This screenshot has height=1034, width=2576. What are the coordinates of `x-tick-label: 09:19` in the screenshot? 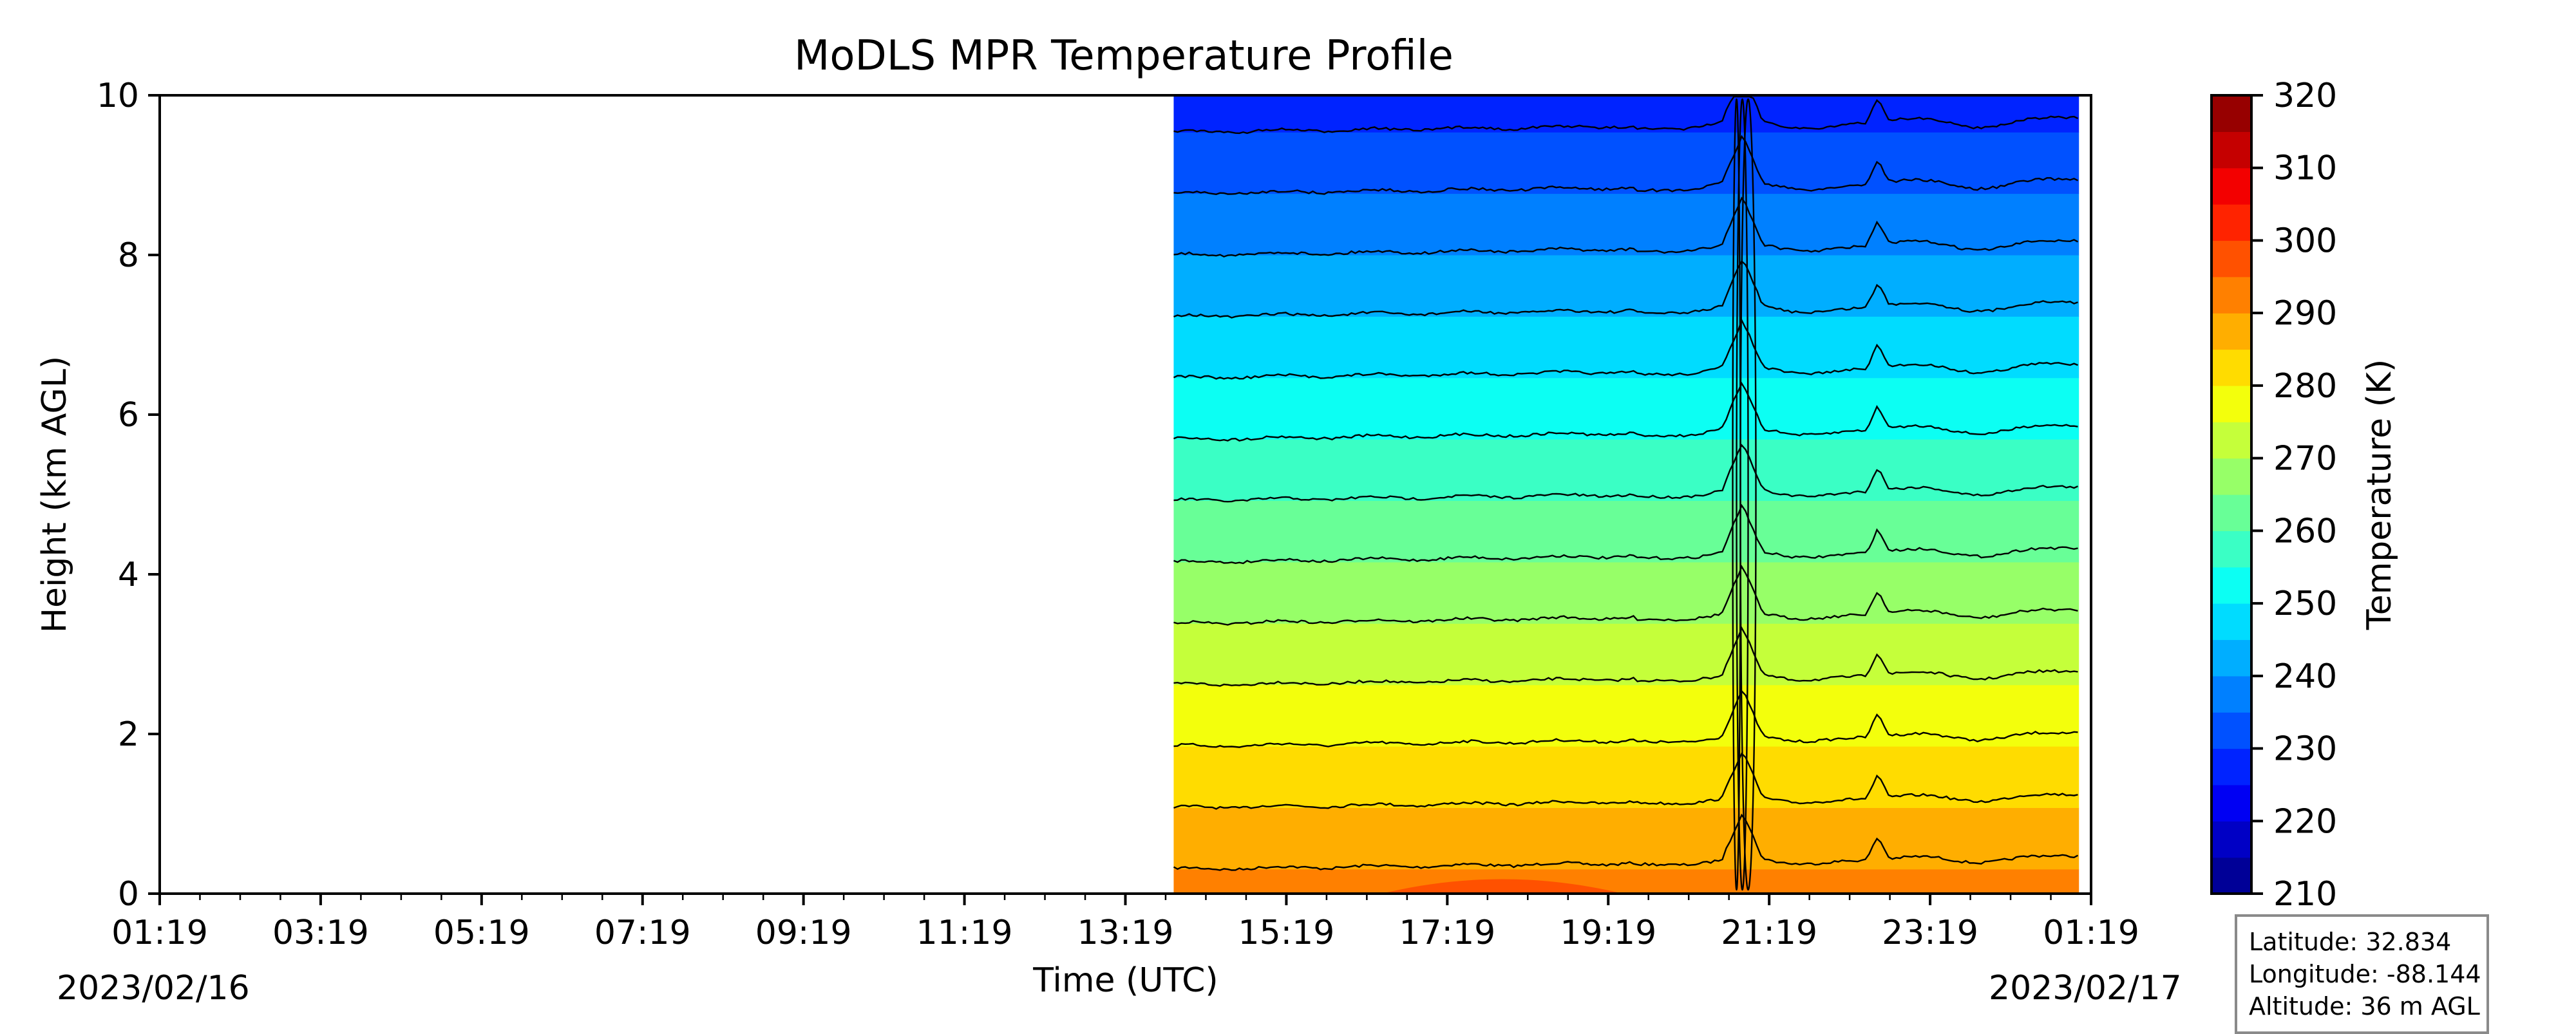 It's located at (804, 933).